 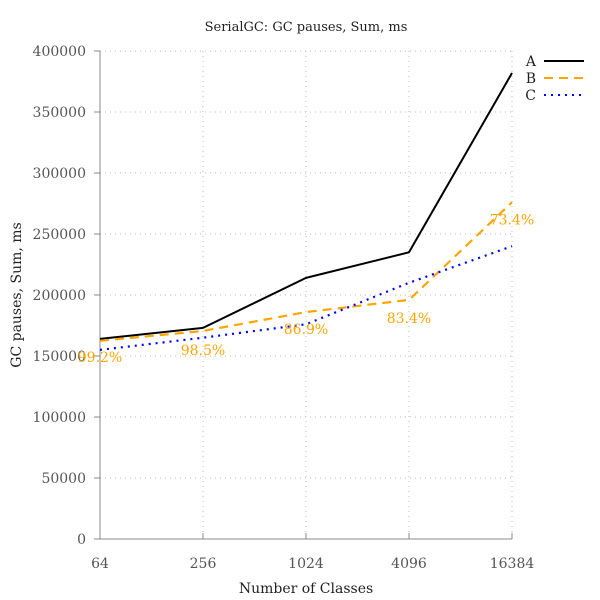 I want to click on y-tick-label: 250000, so click(x=59, y=235).